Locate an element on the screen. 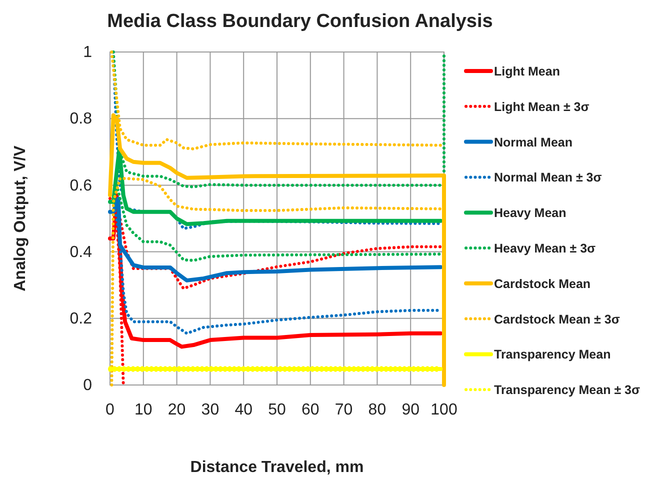  x-tick-label: 10 is located at coordinates (143, 409).